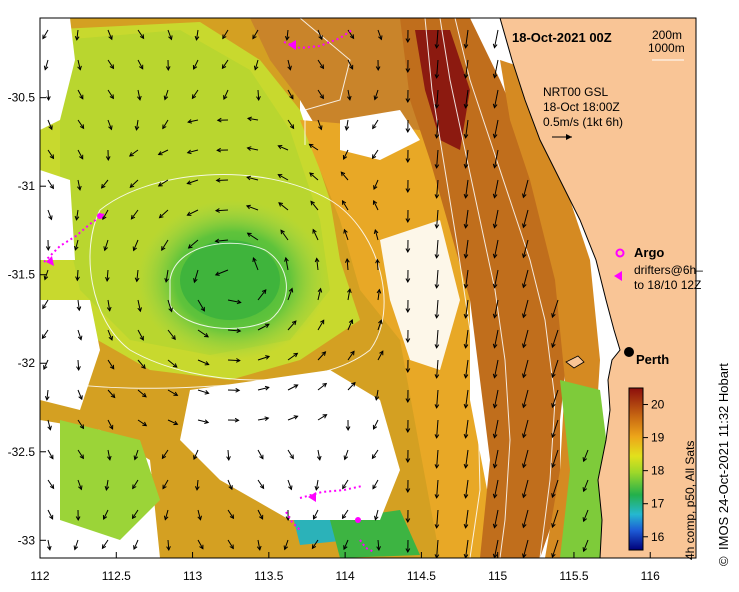 This screenshot has height=592, width=739. I want to click on copyright-symbol: ©, so click(723, 561).